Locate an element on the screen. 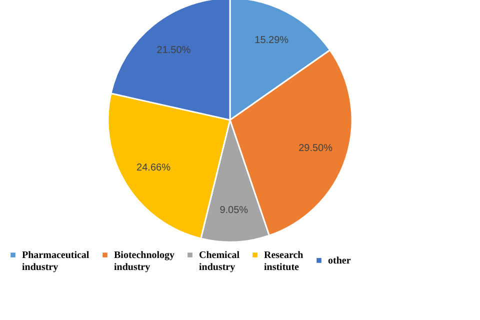  data-label: 9.05% is located at coordinates (234, 210).